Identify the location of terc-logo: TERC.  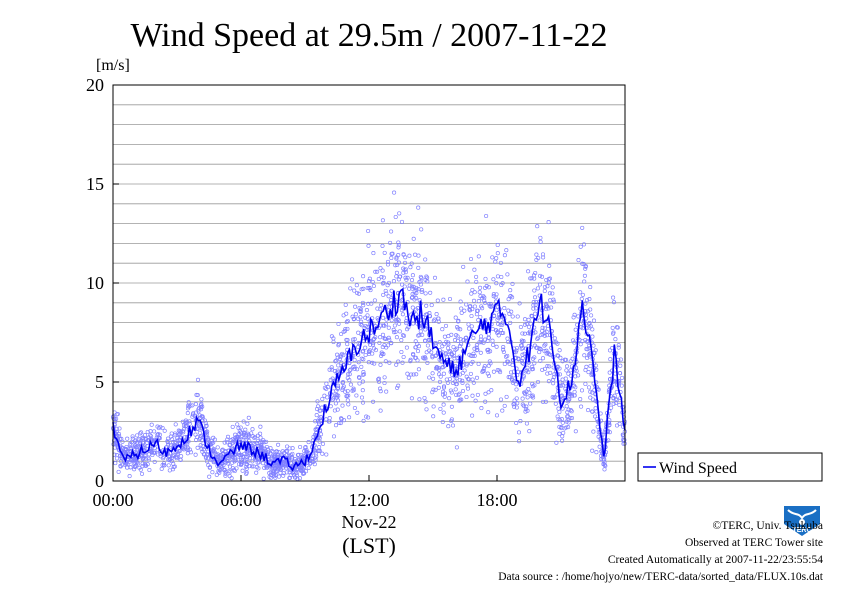
(802, 520).